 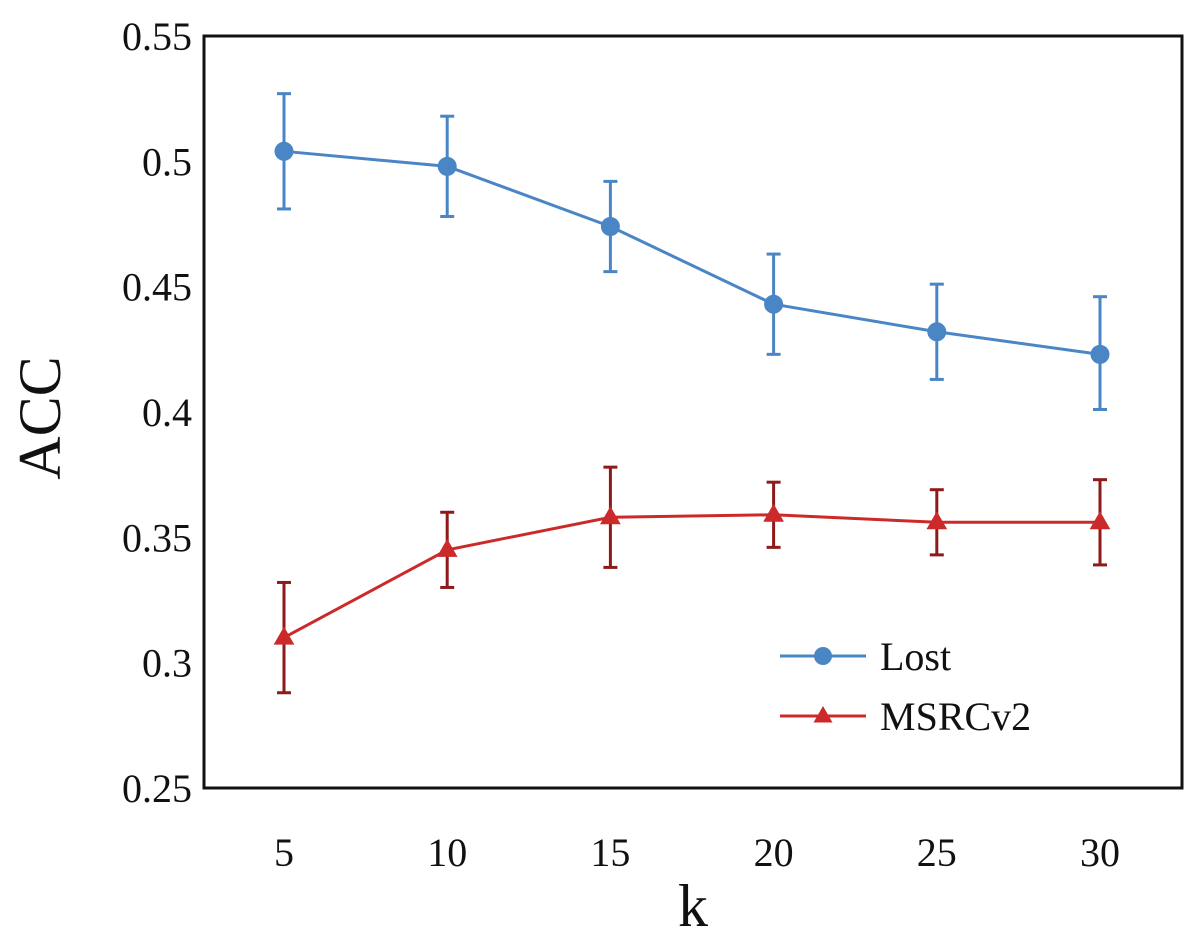 I want to click on x-tick-label: 30, so click(x=1100, y=852).